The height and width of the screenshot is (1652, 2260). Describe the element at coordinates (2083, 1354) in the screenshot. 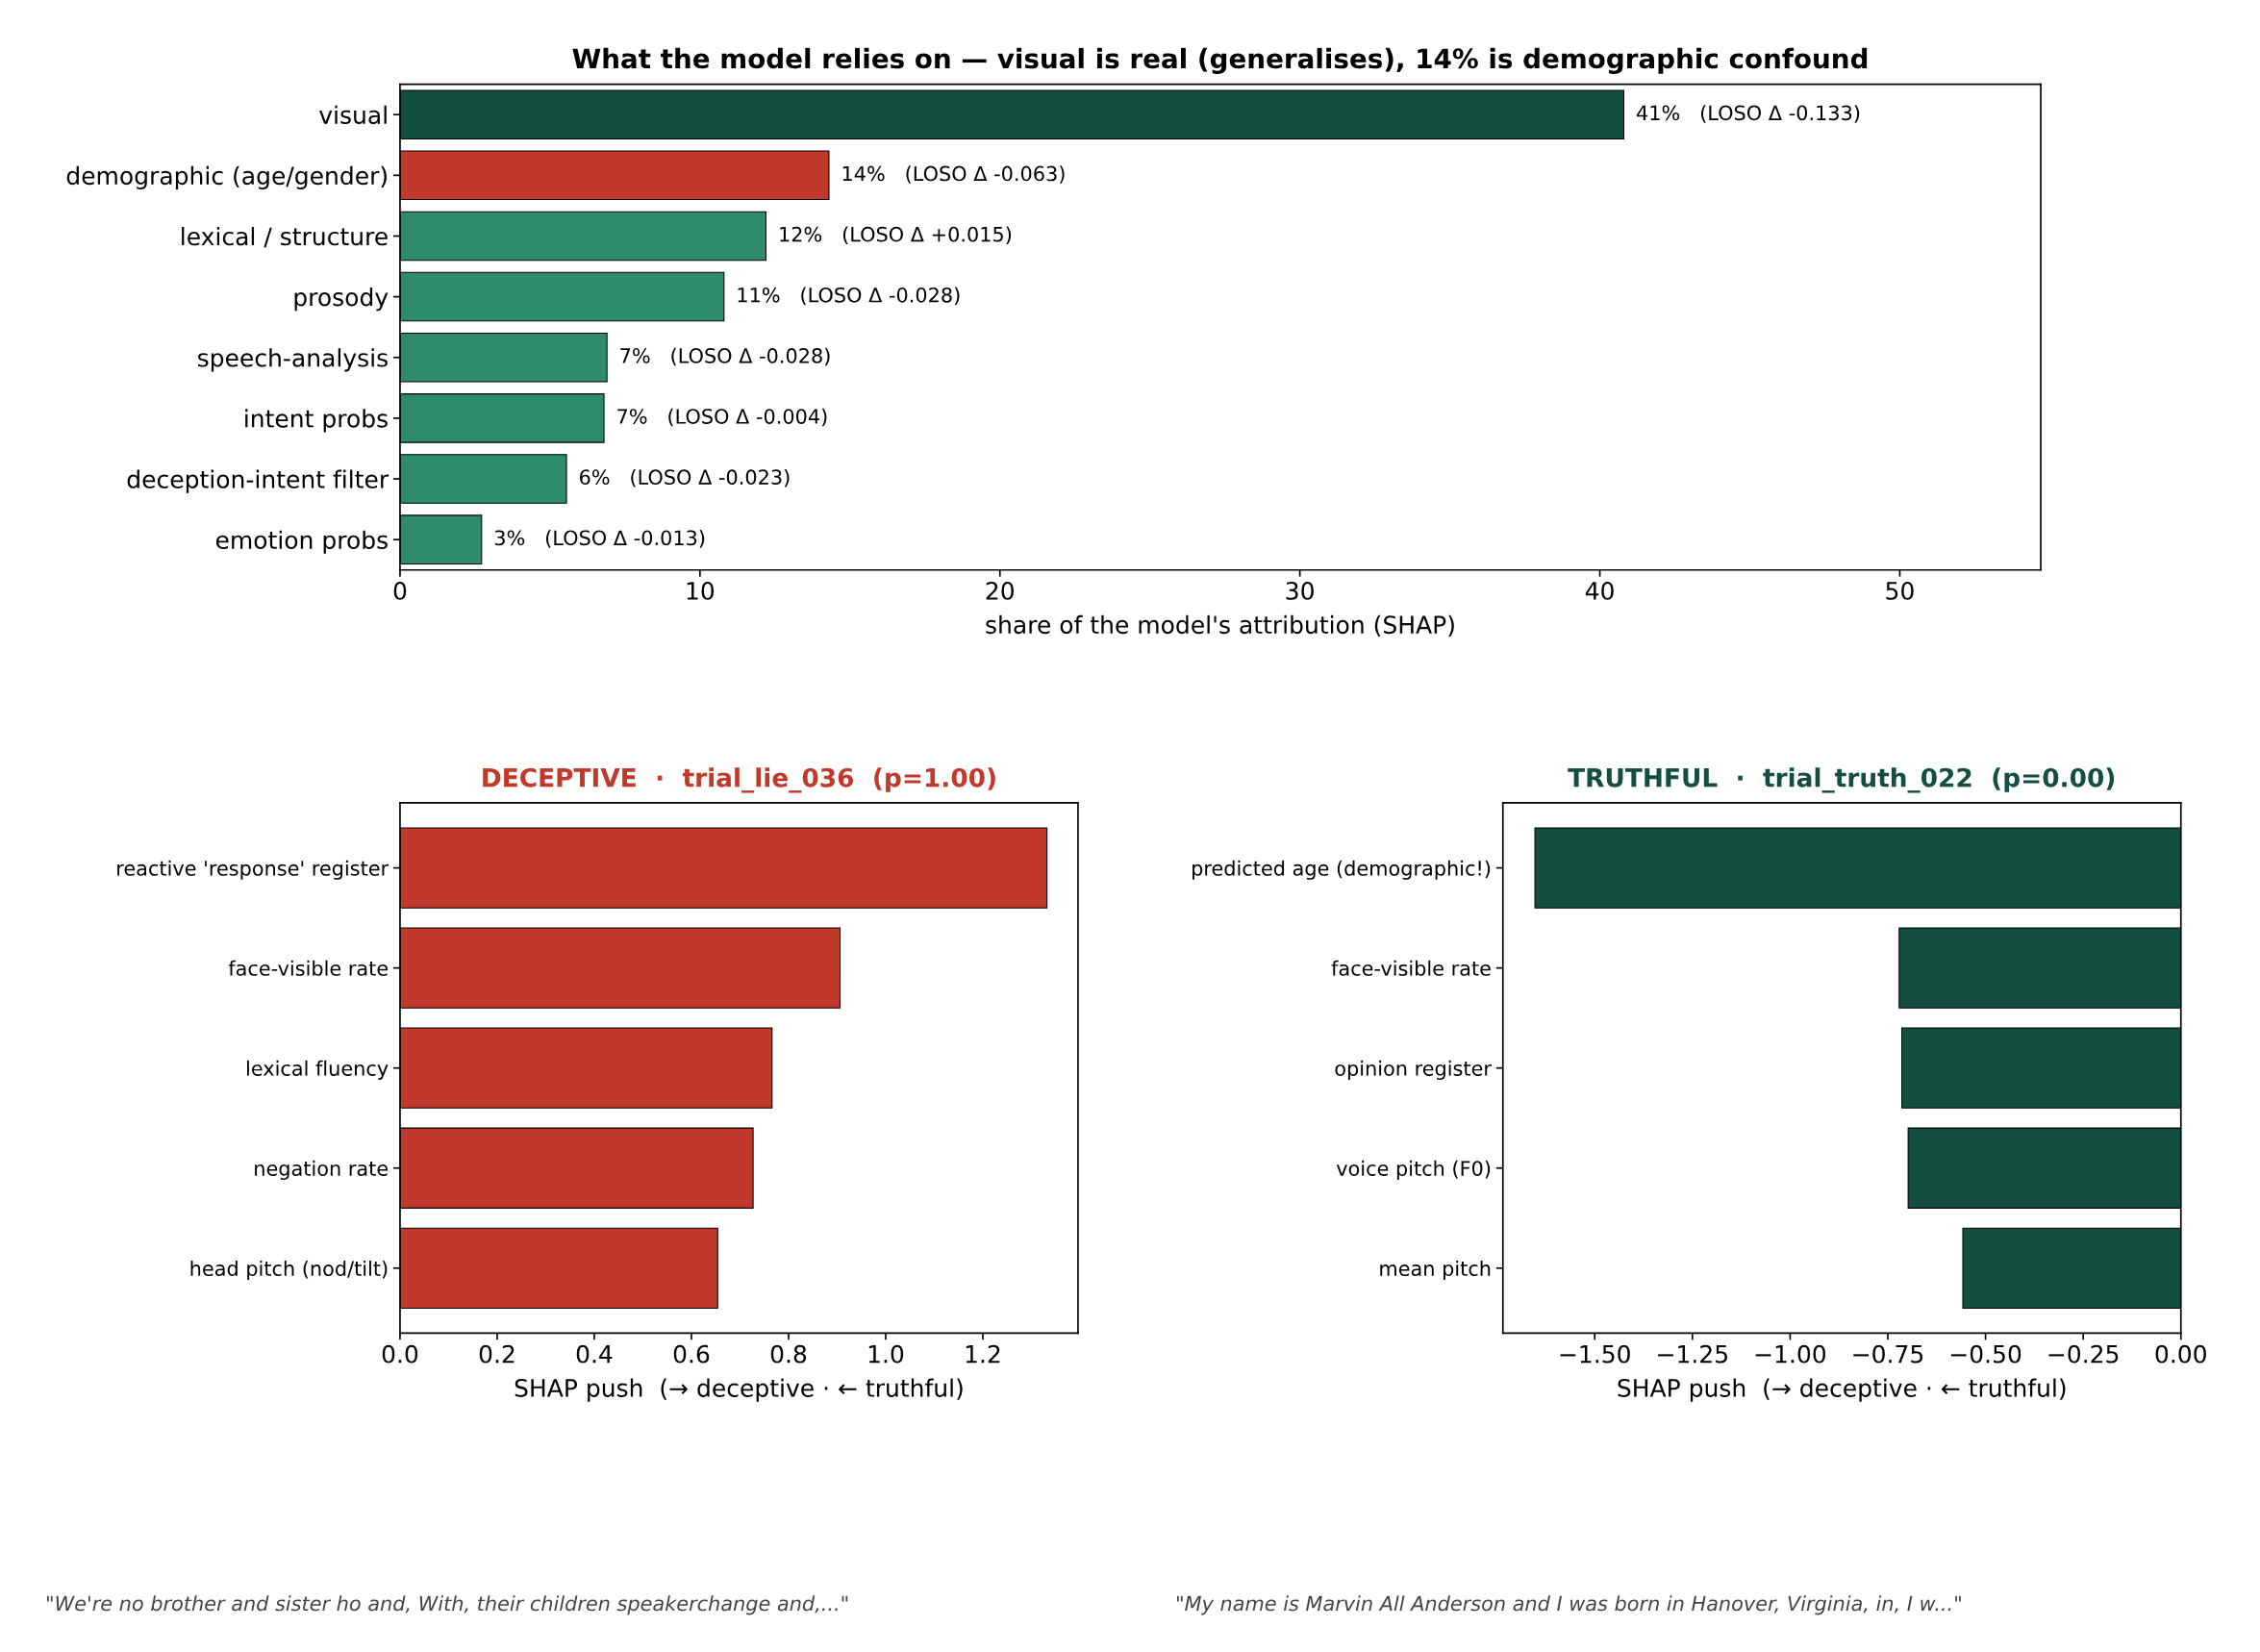

I see `x-tick-label: −0.25` at that location.